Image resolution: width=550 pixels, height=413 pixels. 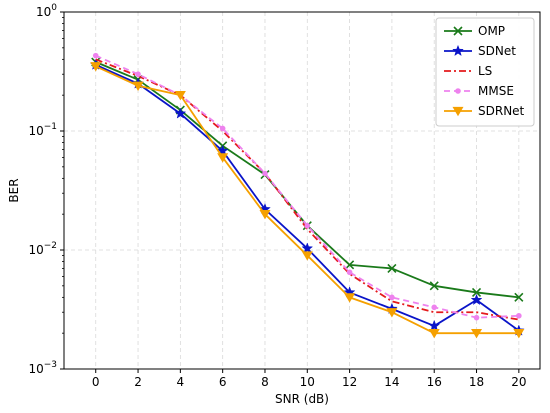 I want to click on x-tick-label: 2, so click(x=138, y=382).